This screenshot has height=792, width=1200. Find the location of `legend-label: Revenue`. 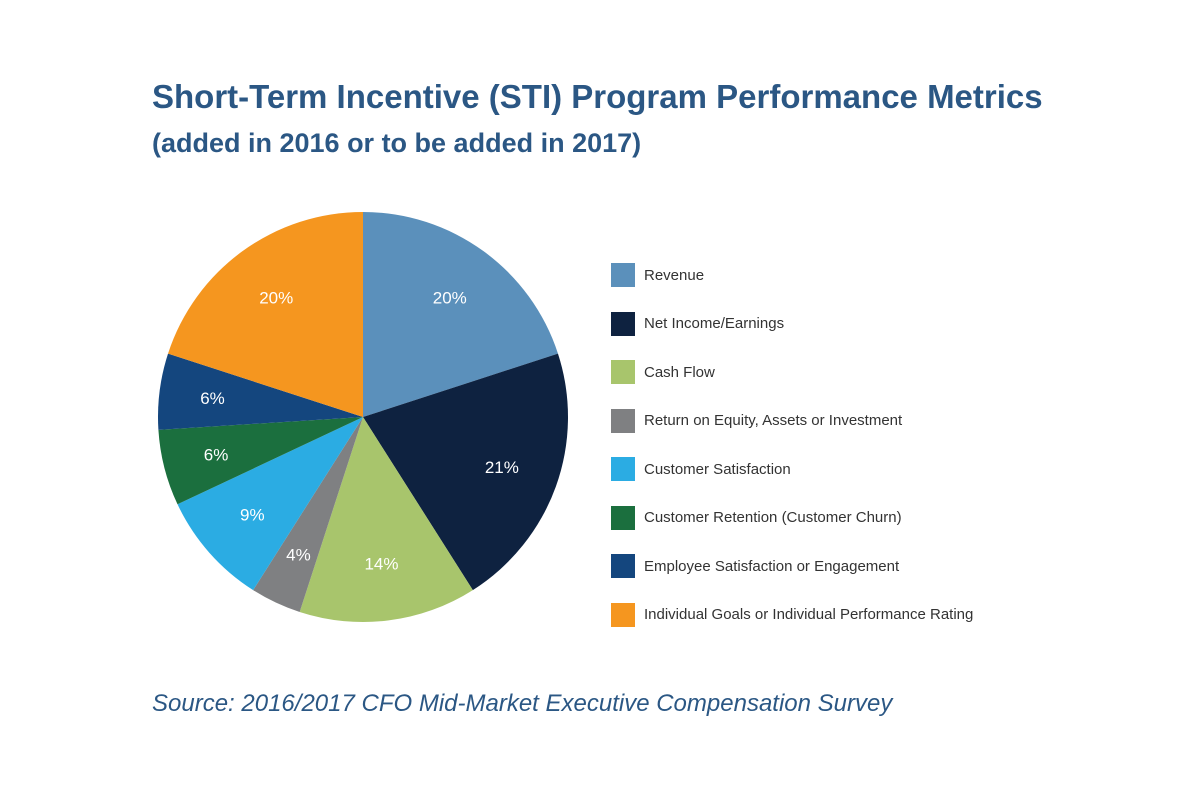

legend-label: Revenue is located at coordinates (674, 275).